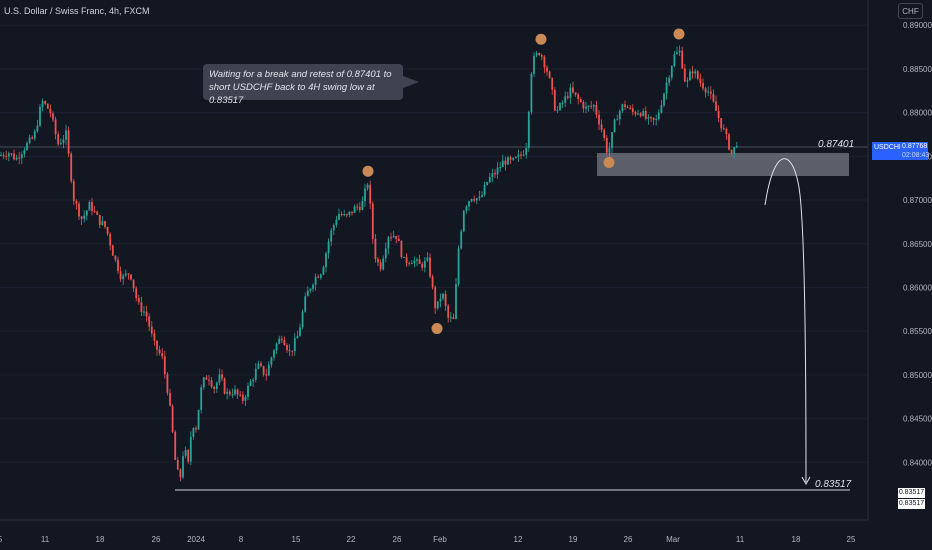 The height and width of the screenshot is (550, 932). I want to click on x-tick-label: 11, so click(740, 539).